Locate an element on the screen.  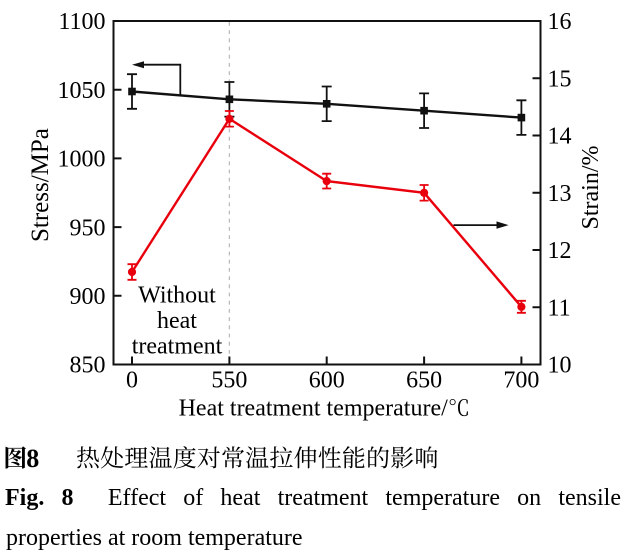
svg-text: 15 is located at coordinates (560, 80).